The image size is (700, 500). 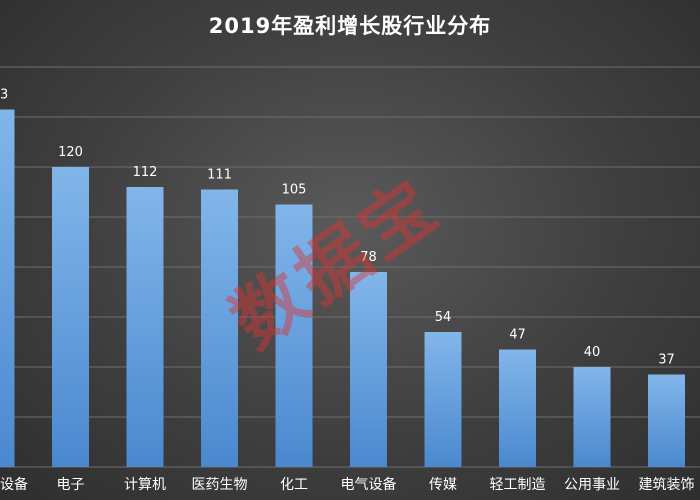 I want to click on value-label-5: 78, so click(x=368, y=257).